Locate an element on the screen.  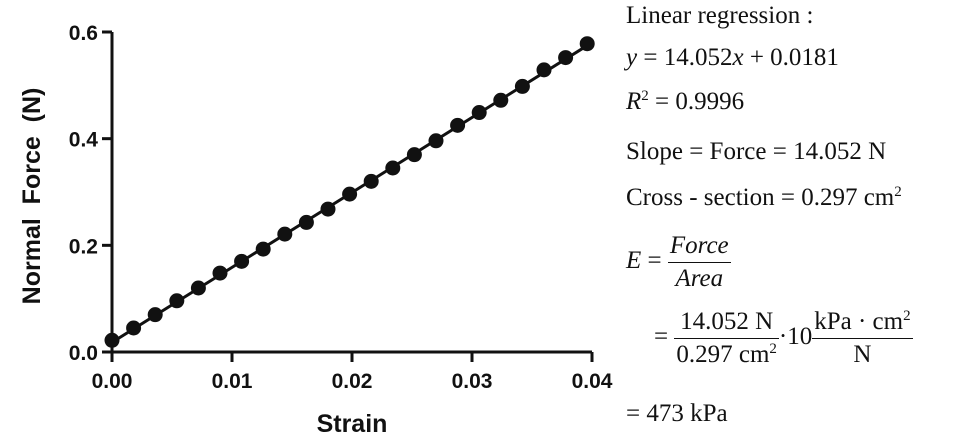
calc-numerator-2: kPa · cm2 is located at coordinates (862, 323).